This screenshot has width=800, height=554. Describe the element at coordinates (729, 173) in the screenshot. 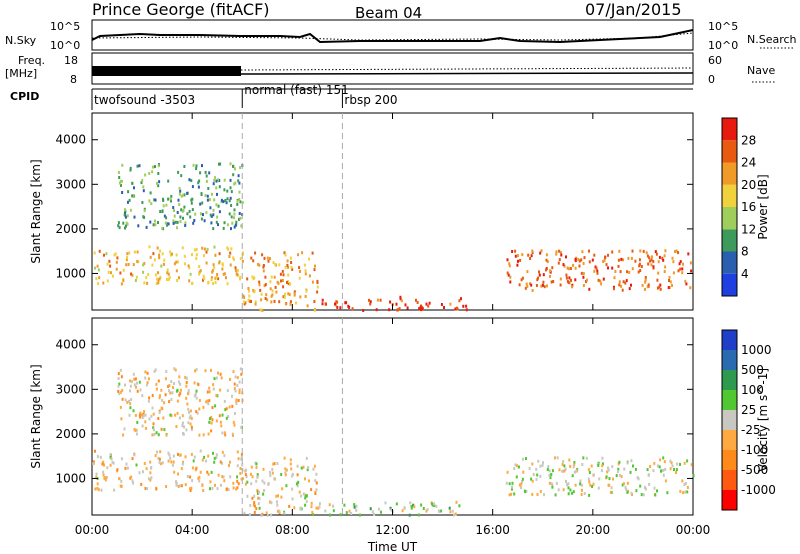

I see `colorbar-swatch` at that location.